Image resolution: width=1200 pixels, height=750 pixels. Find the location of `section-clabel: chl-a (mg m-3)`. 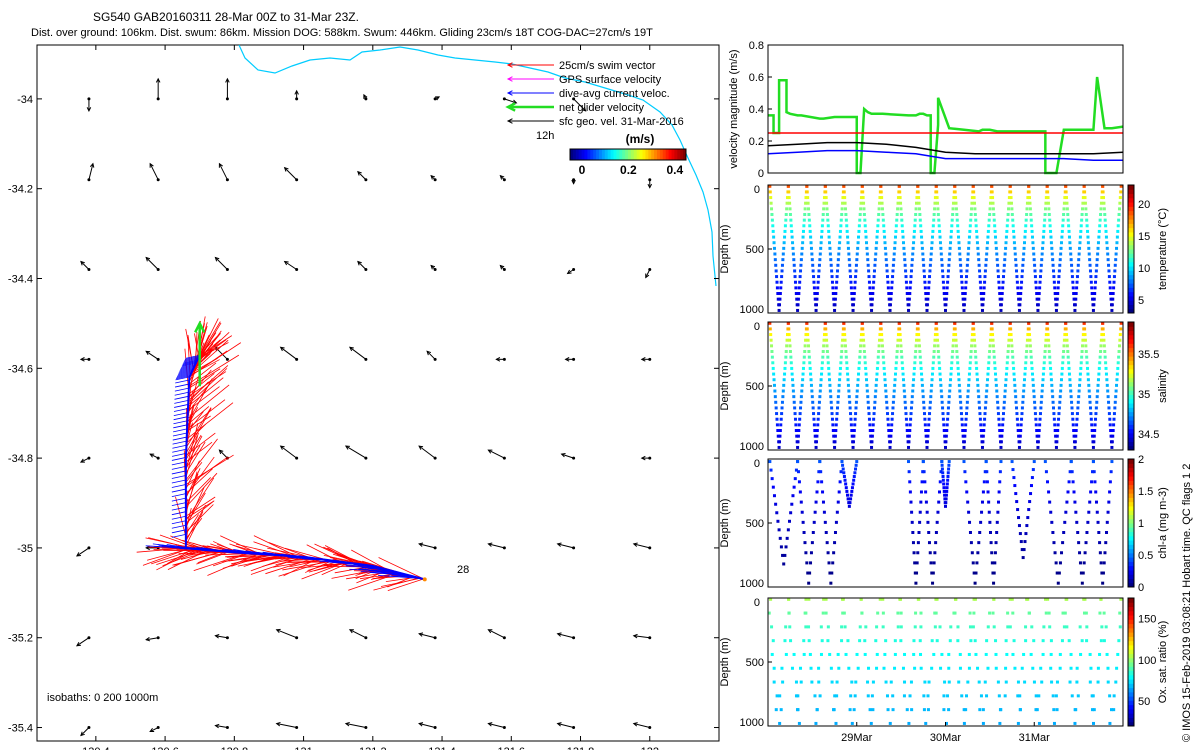

section-clabel: chl-a (mg m-3) is located at coordinates (1163, 523).